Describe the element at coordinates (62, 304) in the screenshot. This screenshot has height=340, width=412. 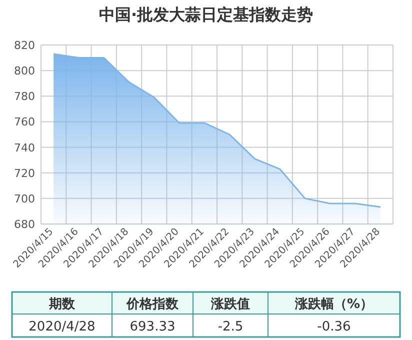
I see `text: 期数` at that location.